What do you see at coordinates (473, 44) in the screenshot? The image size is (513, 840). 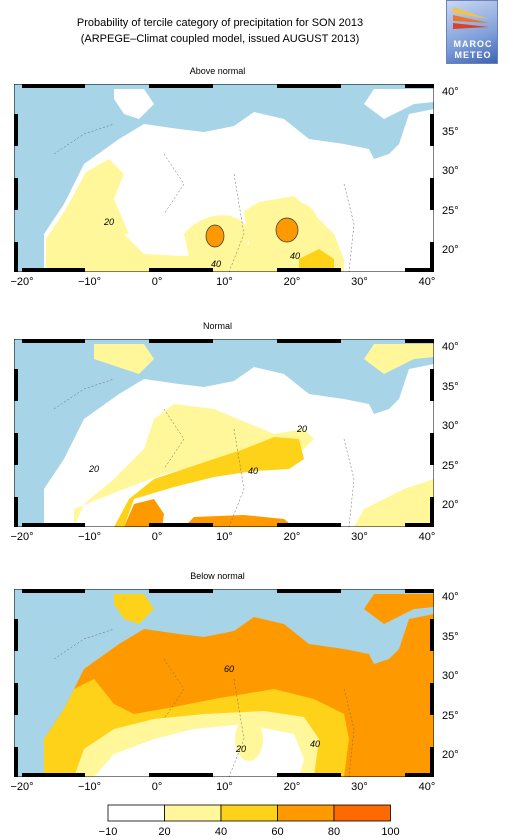 I see `logo-text-line1: MAROC` at bounding box center [473, 44].